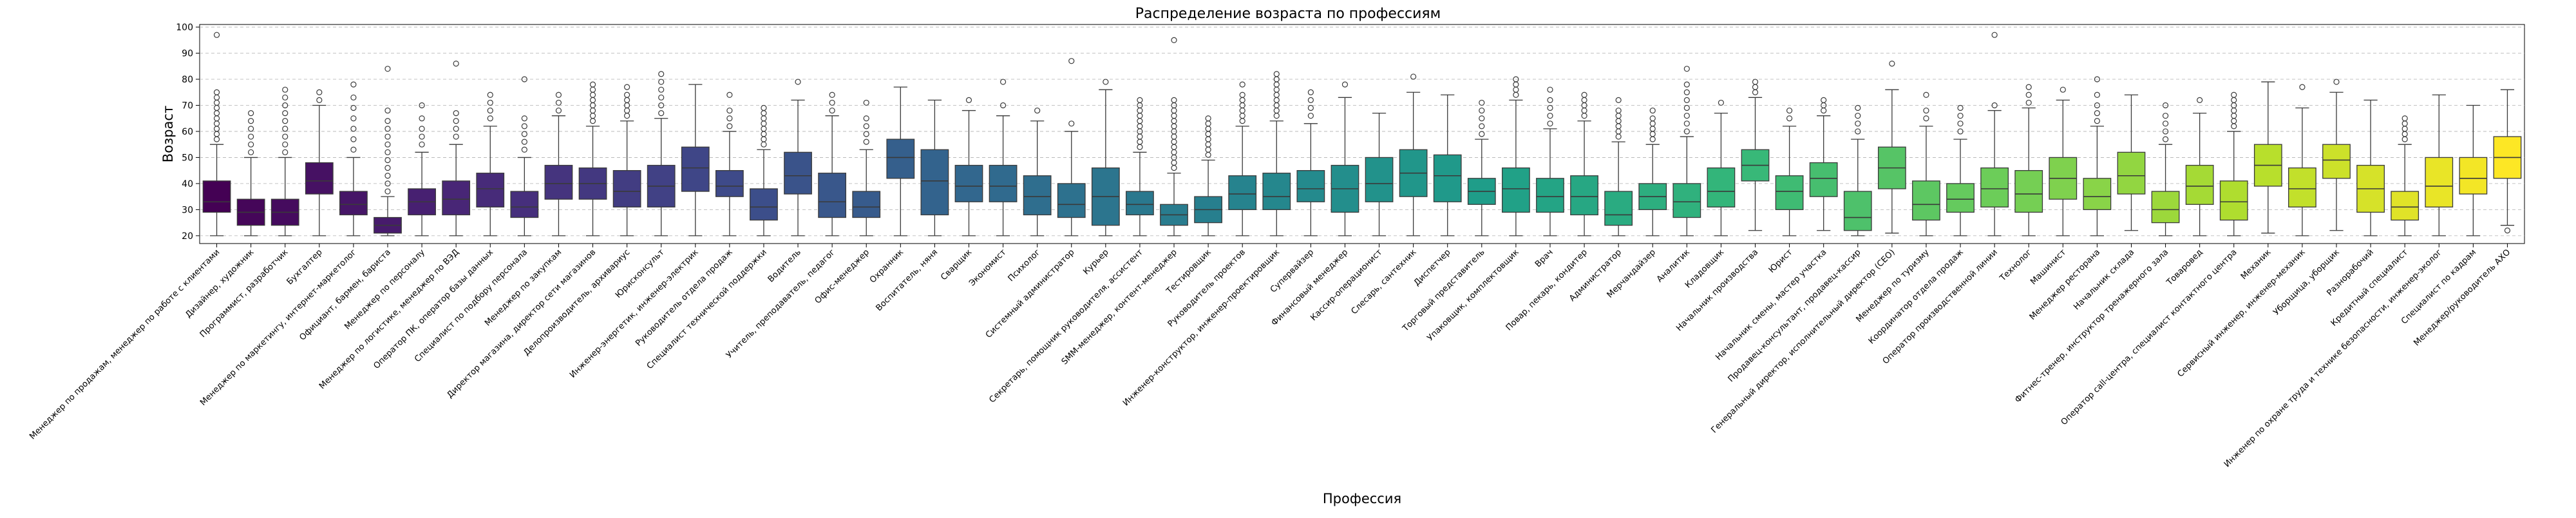  What do you see at coordinates (1288, 14) in the screenshot?
I see `chart-title: Распределение возраста по профессиям` at bounding box center [1288, 14].